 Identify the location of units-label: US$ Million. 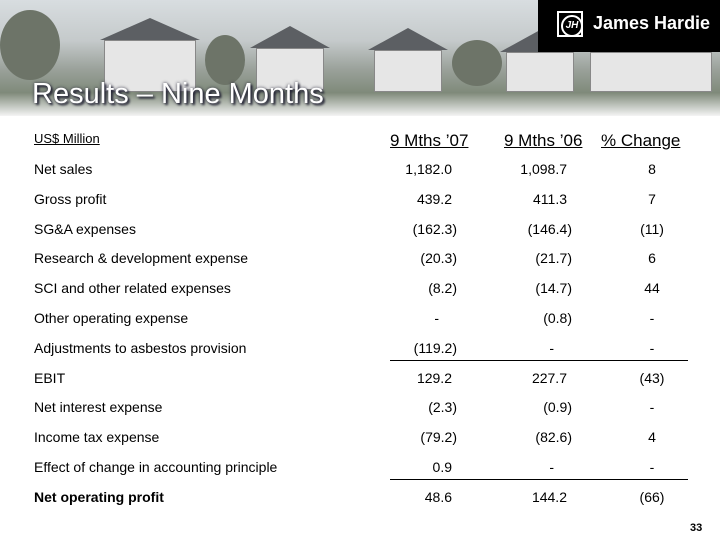
(67, 138).